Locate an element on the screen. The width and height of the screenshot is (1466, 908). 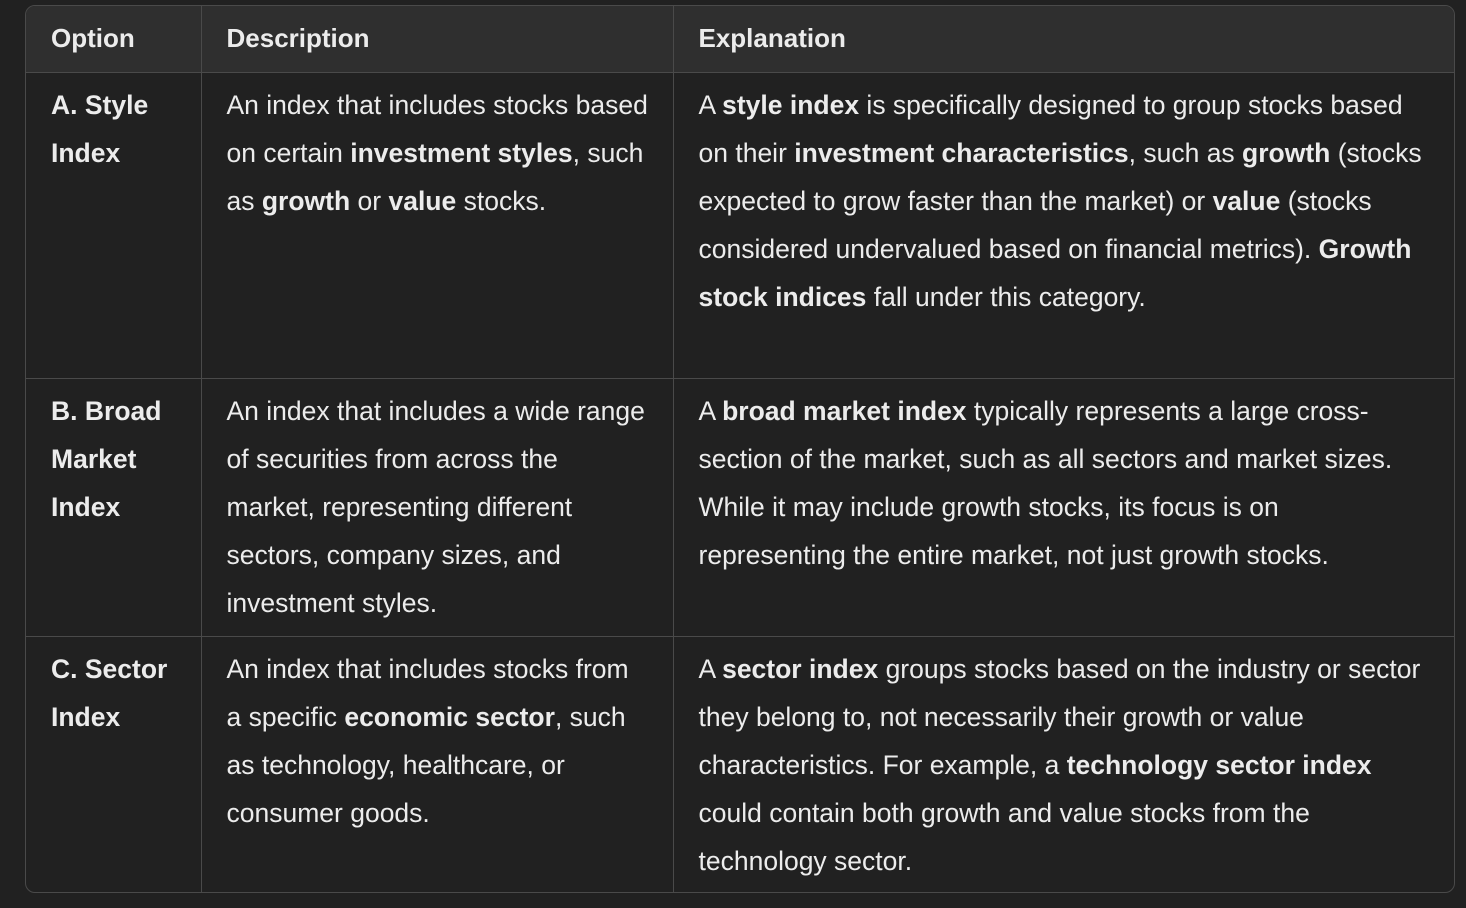
bold-term: investment styles is located at coordinates (461, 152).